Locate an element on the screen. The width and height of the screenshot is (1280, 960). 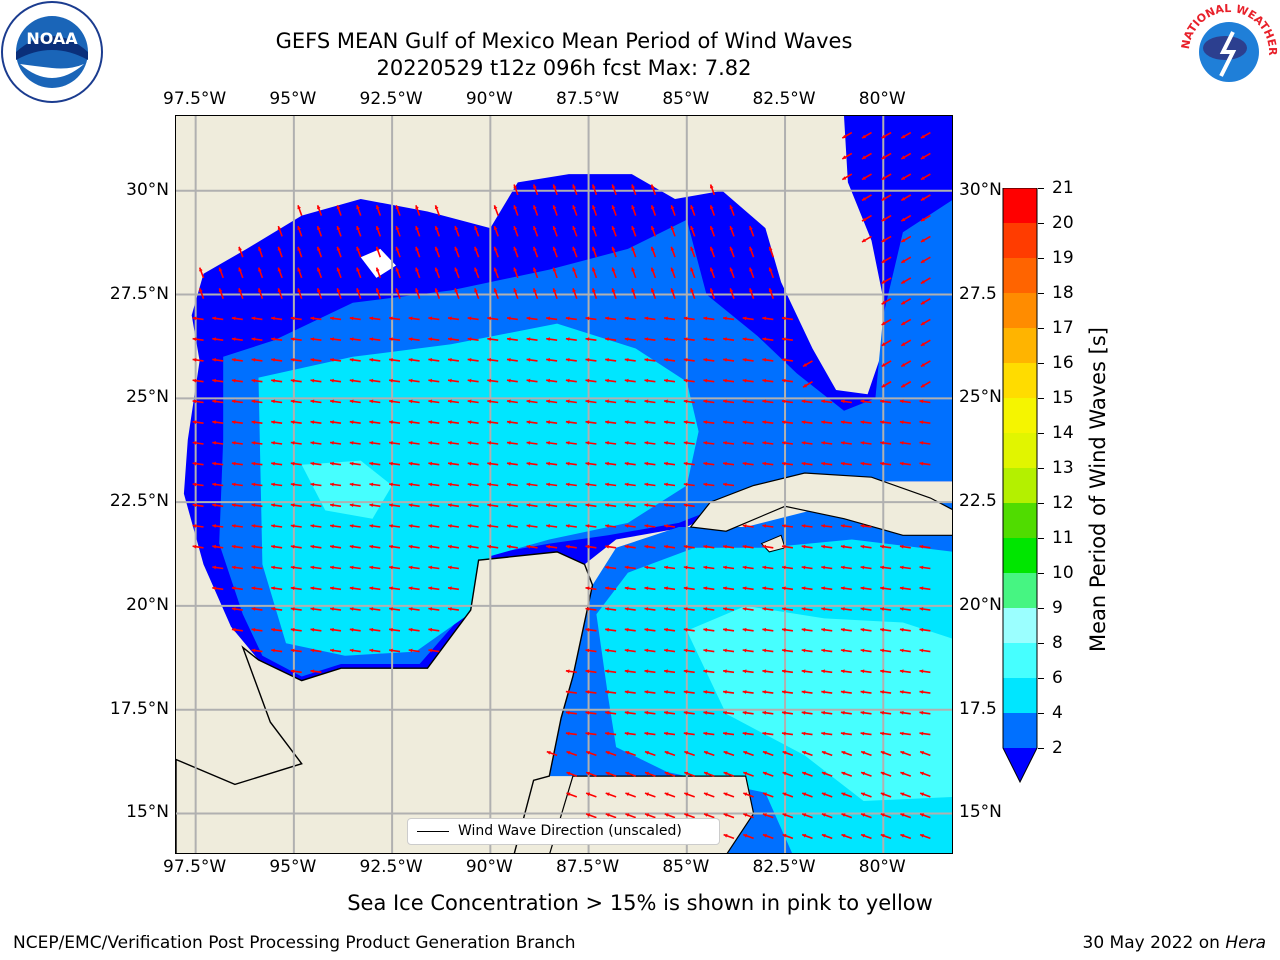
colorbar-extend-triangle is located at coordinates (1020, 765).